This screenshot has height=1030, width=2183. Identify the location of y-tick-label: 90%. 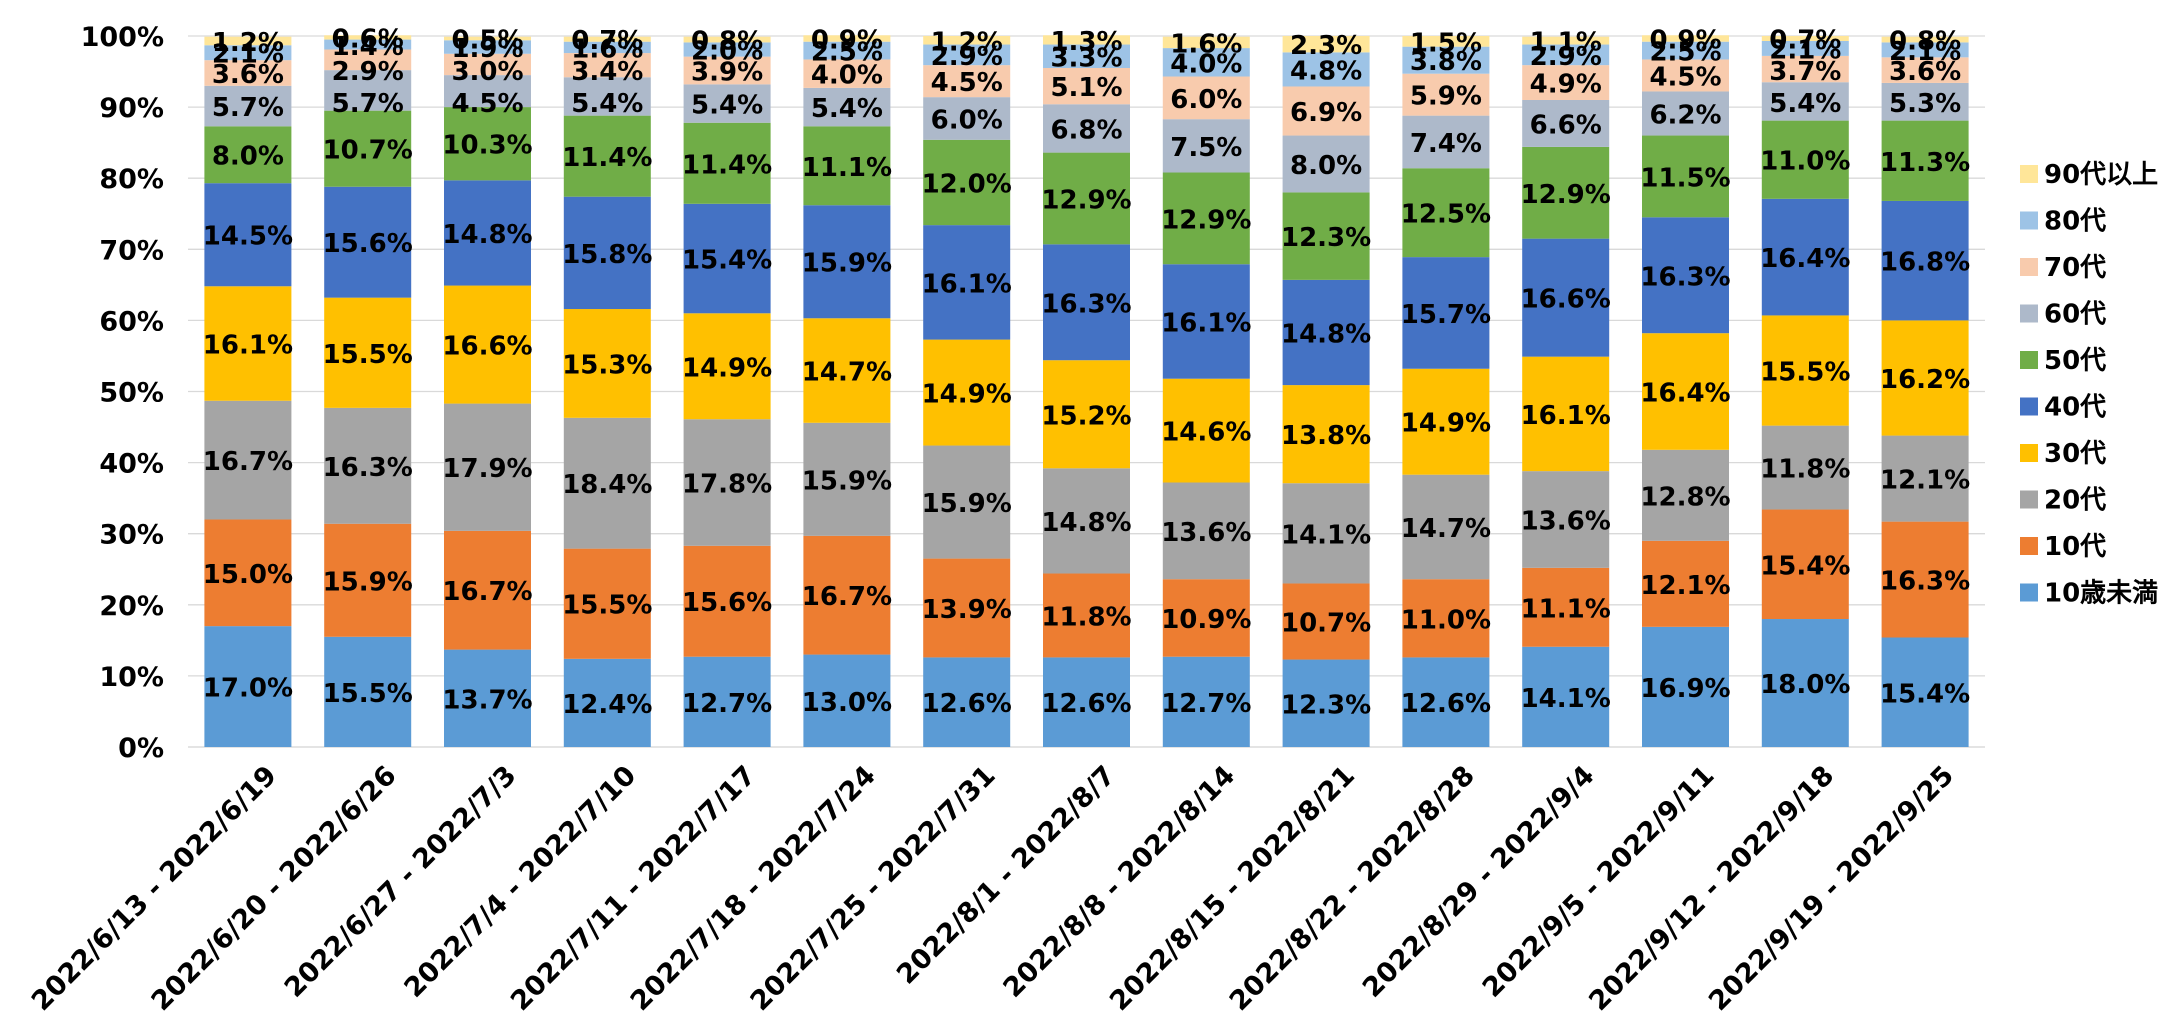
(131, 108).